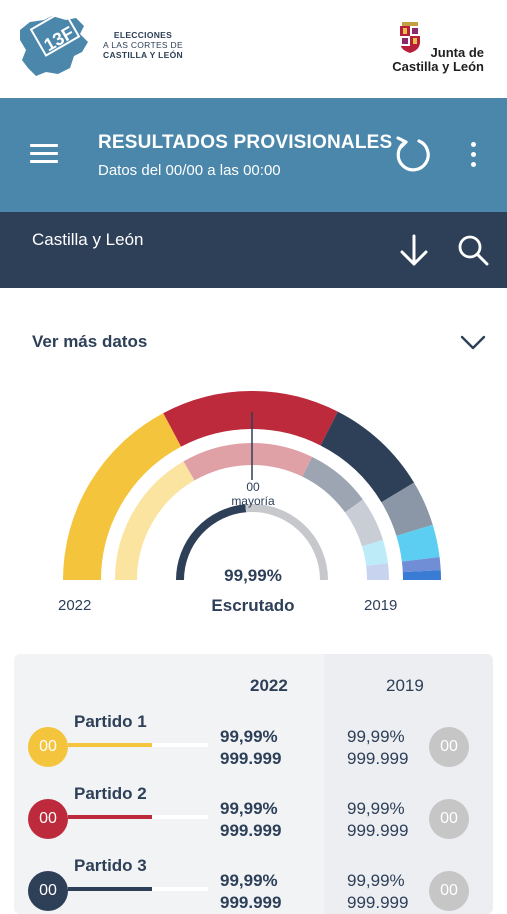 The image size is (507, 914). What do you see at coordinates (473, 156) in the screenshot?
I see `more-vertical-icon` at bounding box center [473, 156].